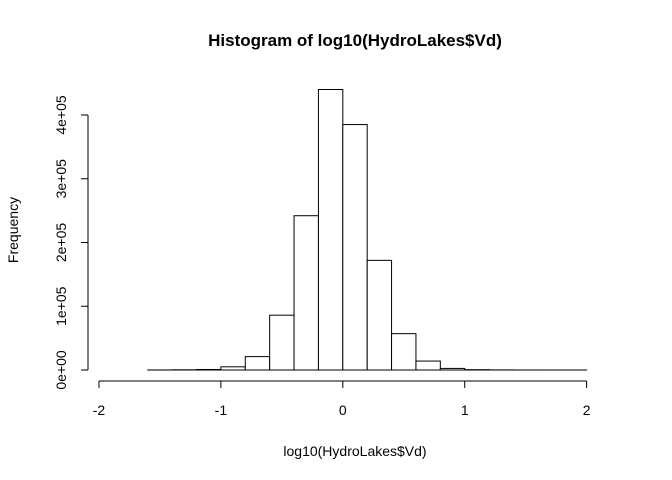 This screenshot has height=480, width=672. Describe the element at coordinates (587, 410) in the screenshot. I see `x-tick-label: 2` at that location.